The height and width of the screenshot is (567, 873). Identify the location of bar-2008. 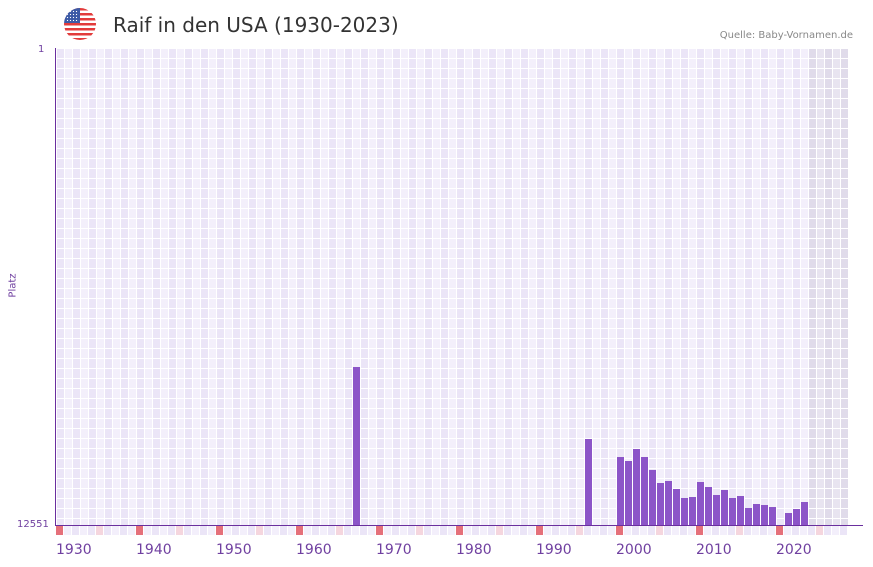
(684, 511).